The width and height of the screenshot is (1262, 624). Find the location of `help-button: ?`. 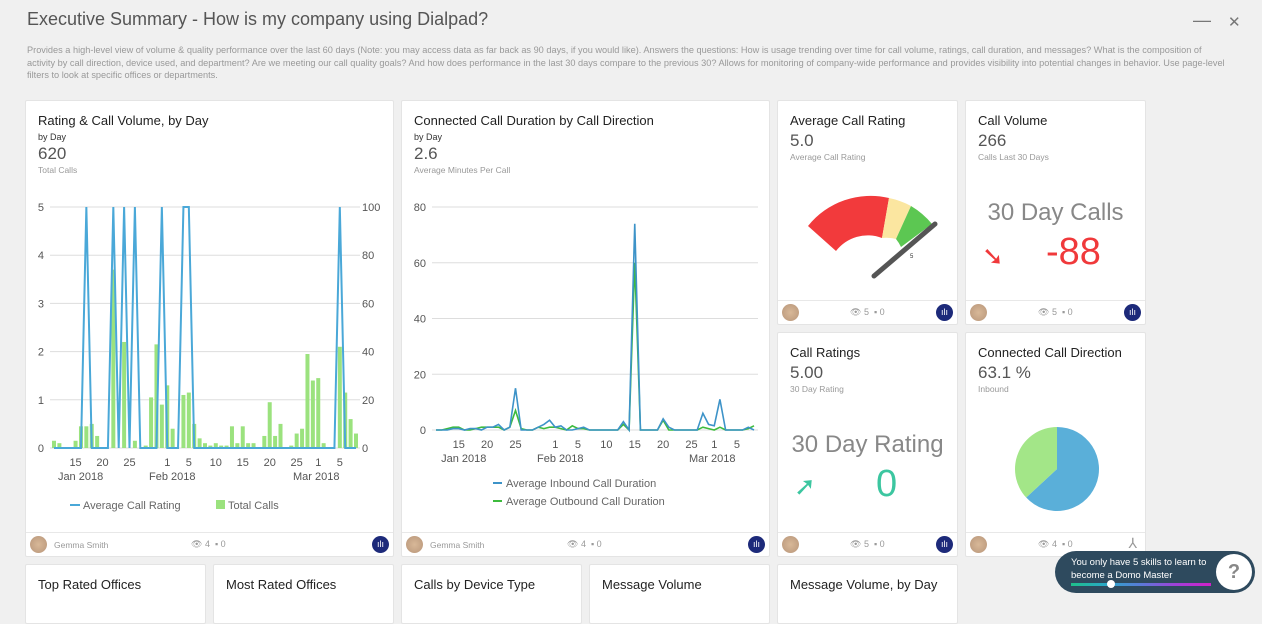

help-button: ? is located at coordinates (1234, 572).